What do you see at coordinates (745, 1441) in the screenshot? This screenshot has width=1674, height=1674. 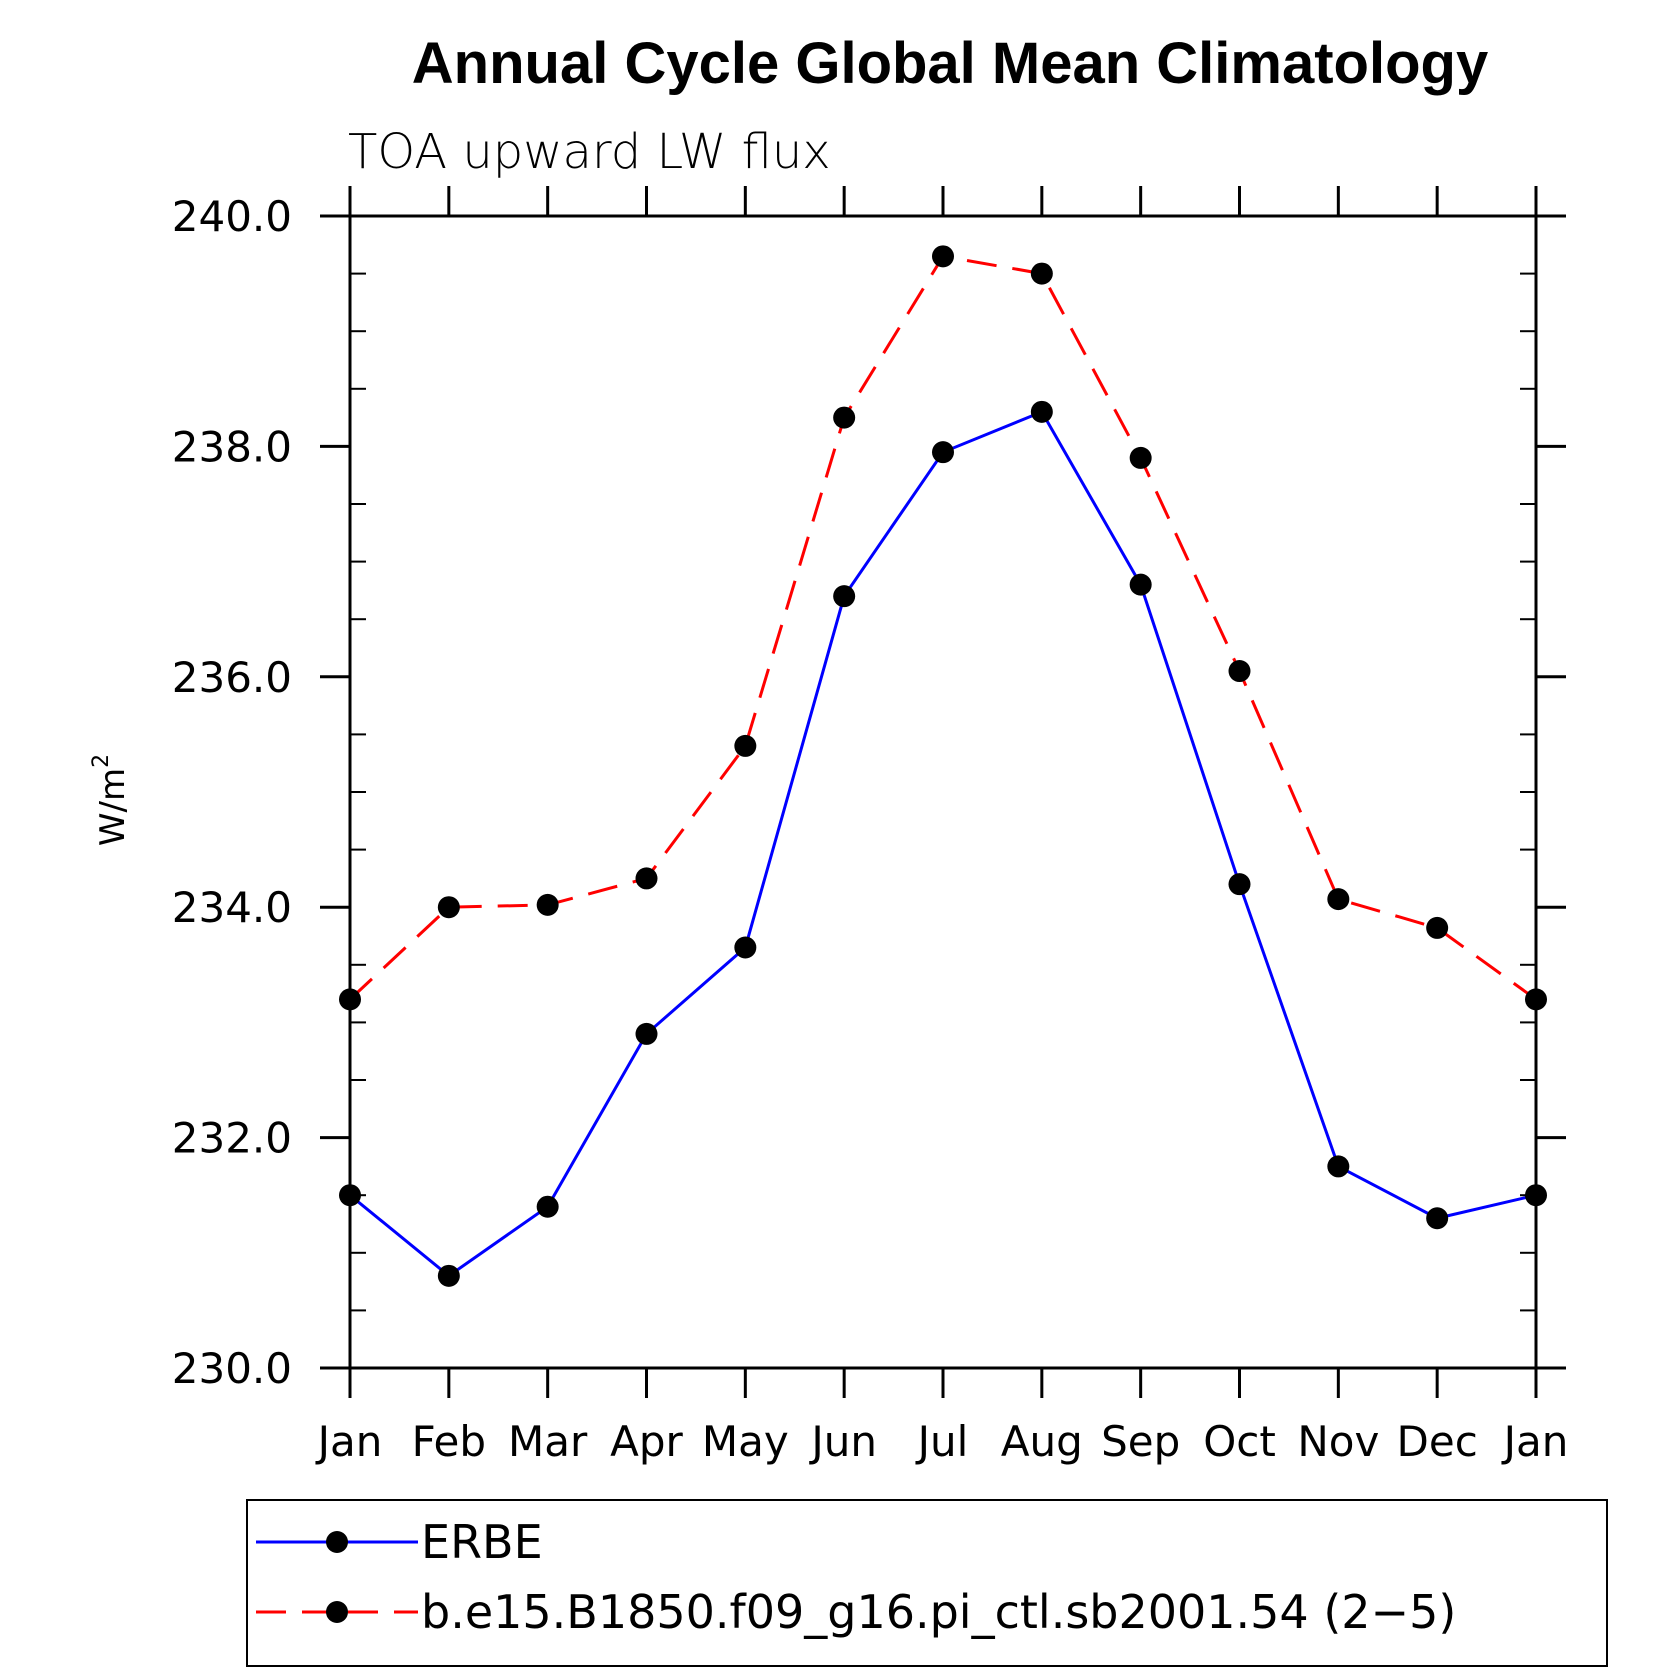 I see `x-tick-label: May` at bounding box center [745, 1441].